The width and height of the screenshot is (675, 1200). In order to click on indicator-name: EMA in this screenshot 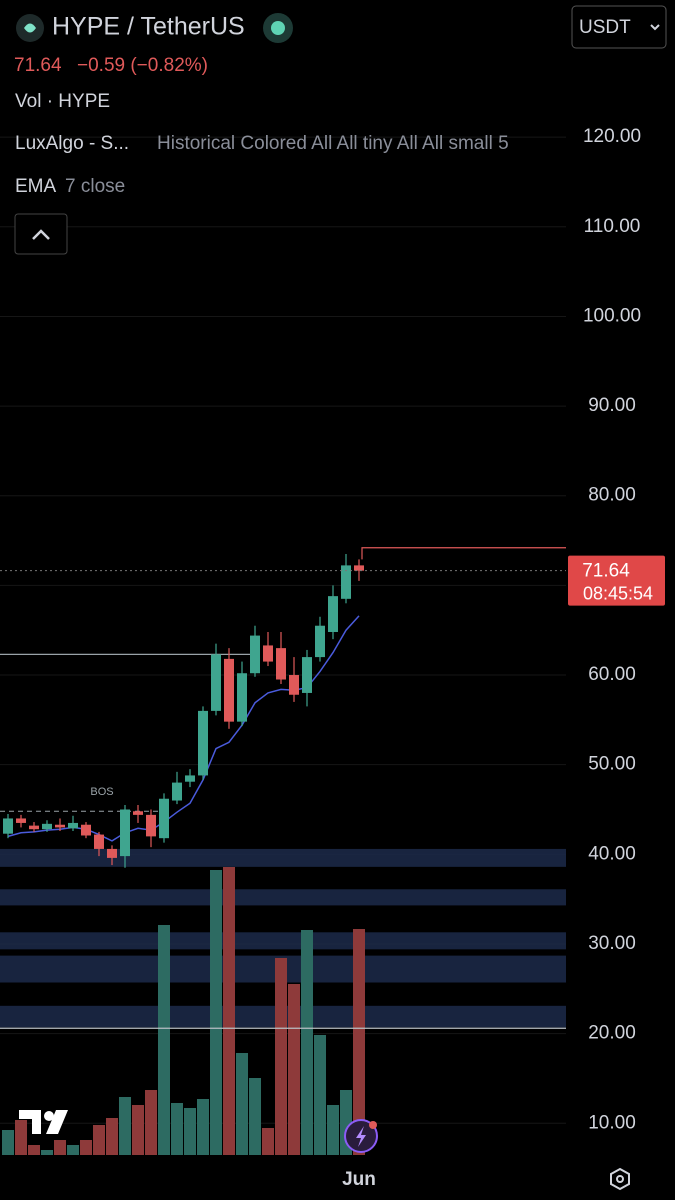, I will do `click(36, 186)`.